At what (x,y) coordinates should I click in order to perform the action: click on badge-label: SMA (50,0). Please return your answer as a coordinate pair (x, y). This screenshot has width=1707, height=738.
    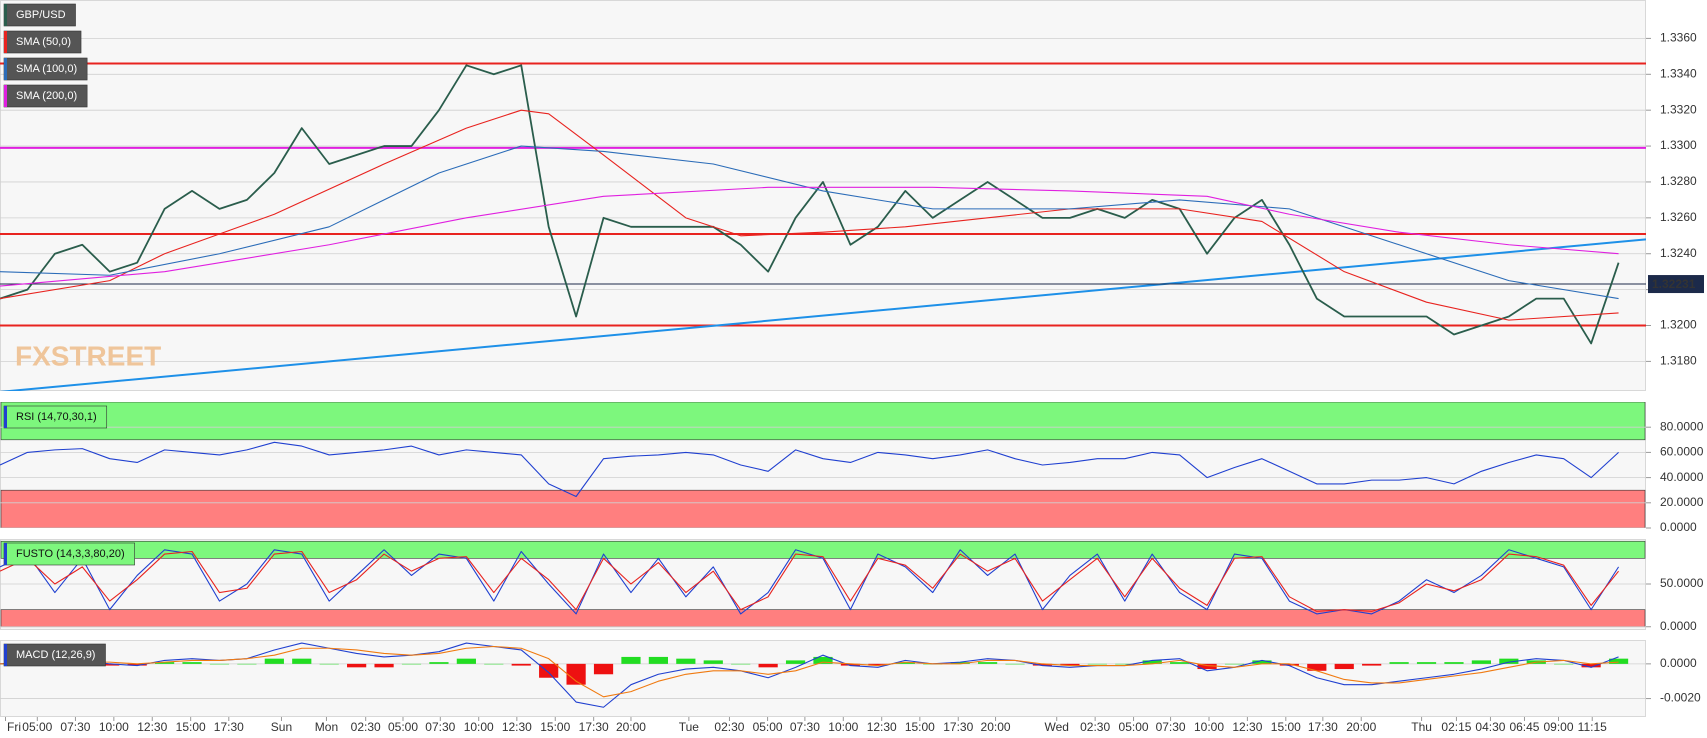
    Looking at the image, I should click on (43, 42).